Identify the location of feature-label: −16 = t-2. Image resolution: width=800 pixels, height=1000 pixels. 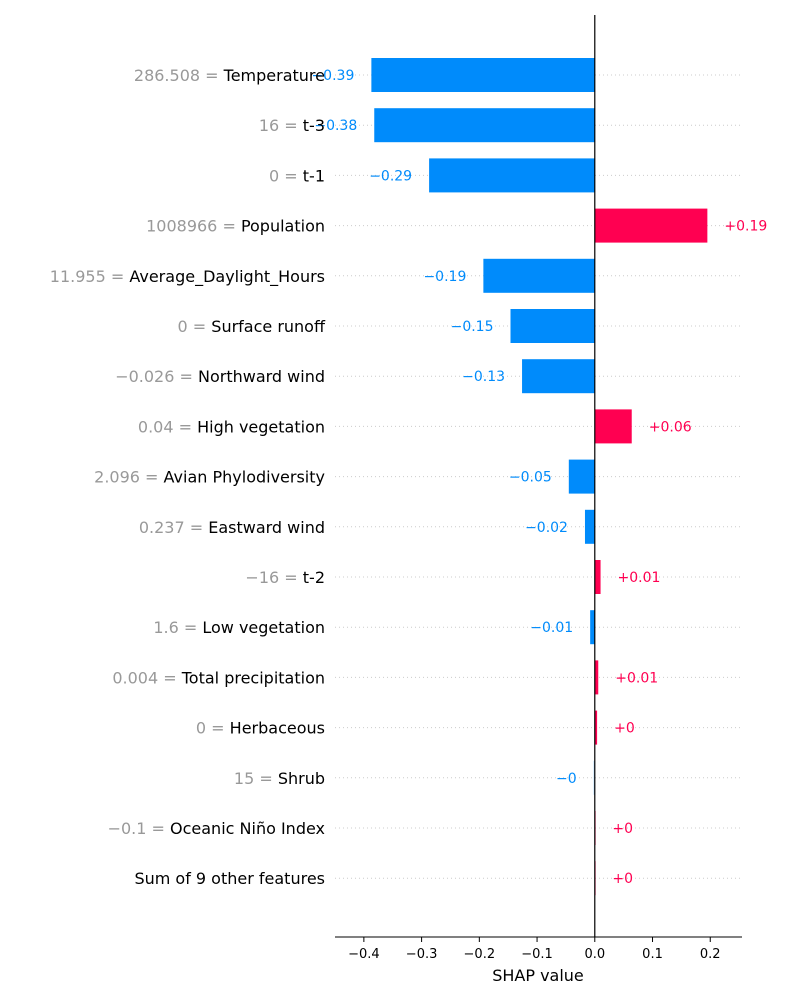
(285, 577).